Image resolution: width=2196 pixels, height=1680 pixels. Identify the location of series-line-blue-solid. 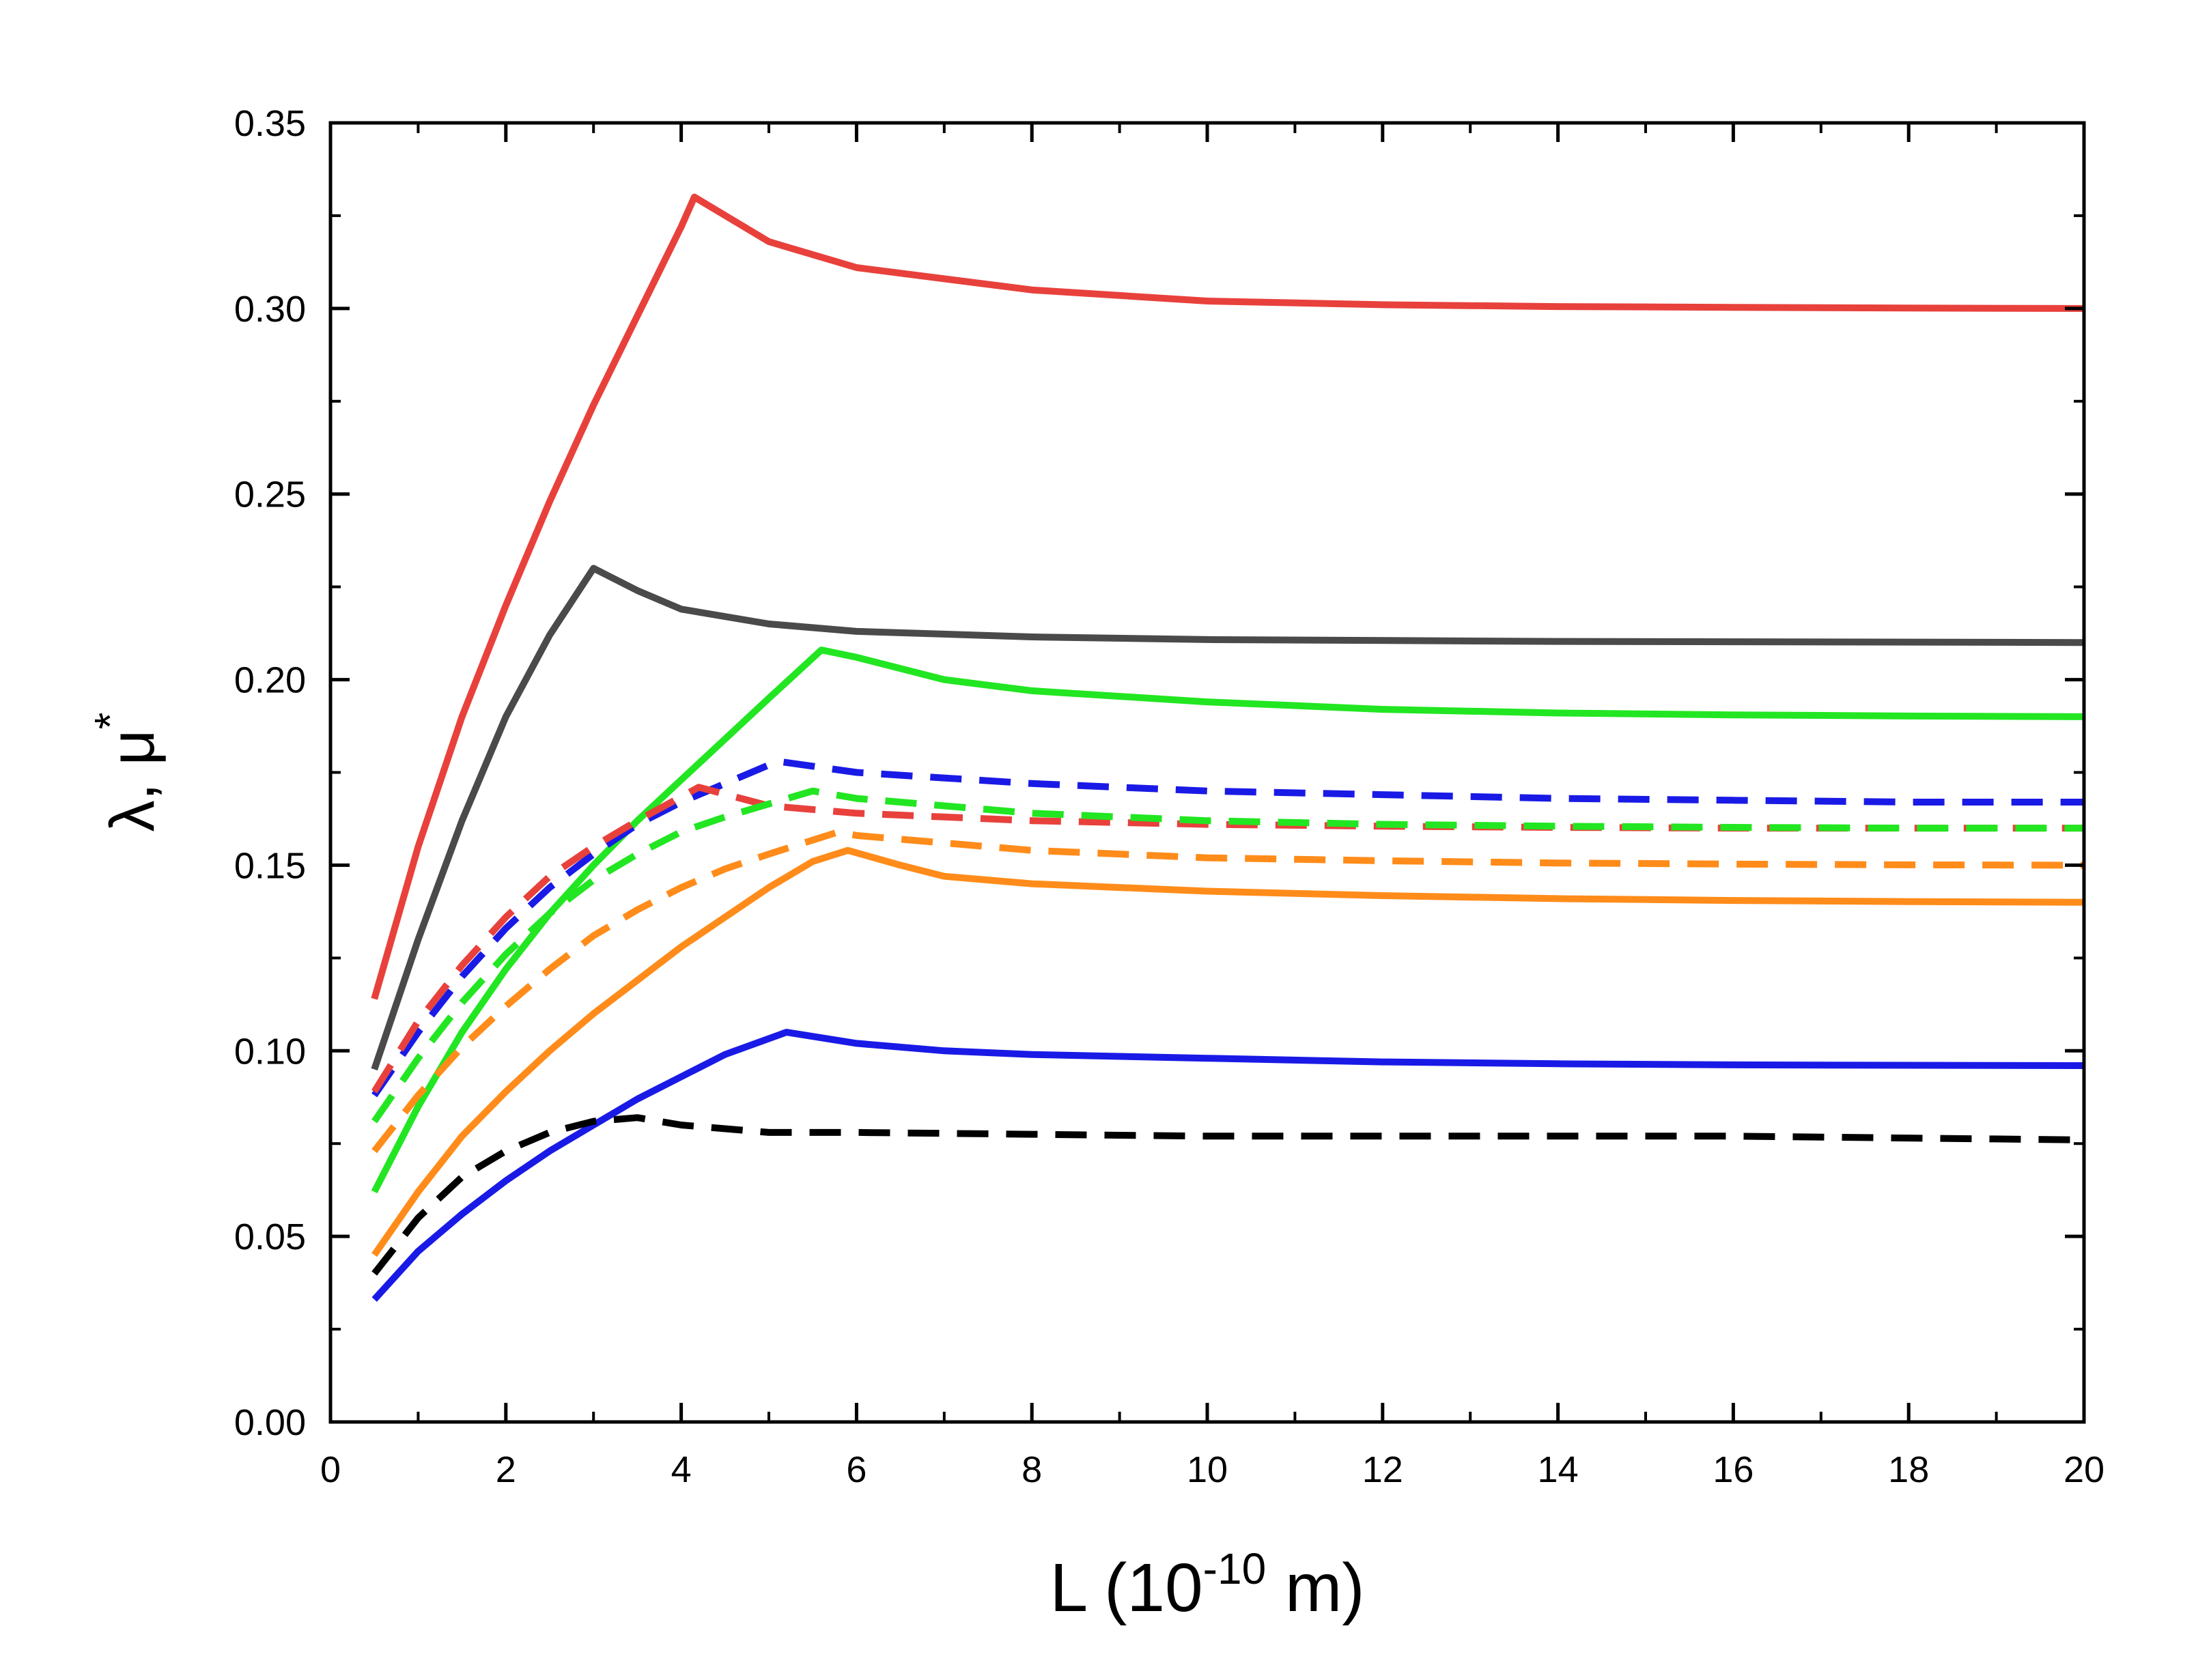
(1227, 1165).